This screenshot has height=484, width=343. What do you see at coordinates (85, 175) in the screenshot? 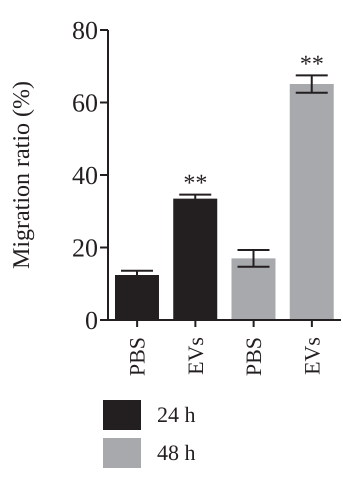
I see `y-tick-label: 40` at bounding box center [85, 175].